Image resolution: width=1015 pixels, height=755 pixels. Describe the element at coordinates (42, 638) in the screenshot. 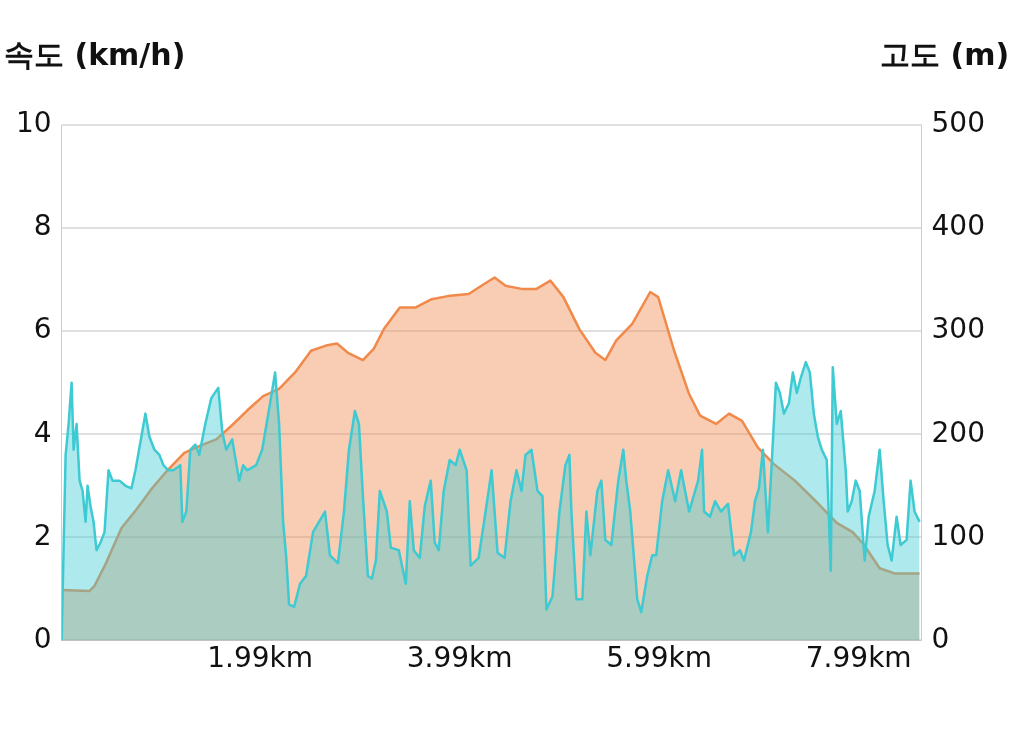

I see `y-tick-label: 0` at that location.